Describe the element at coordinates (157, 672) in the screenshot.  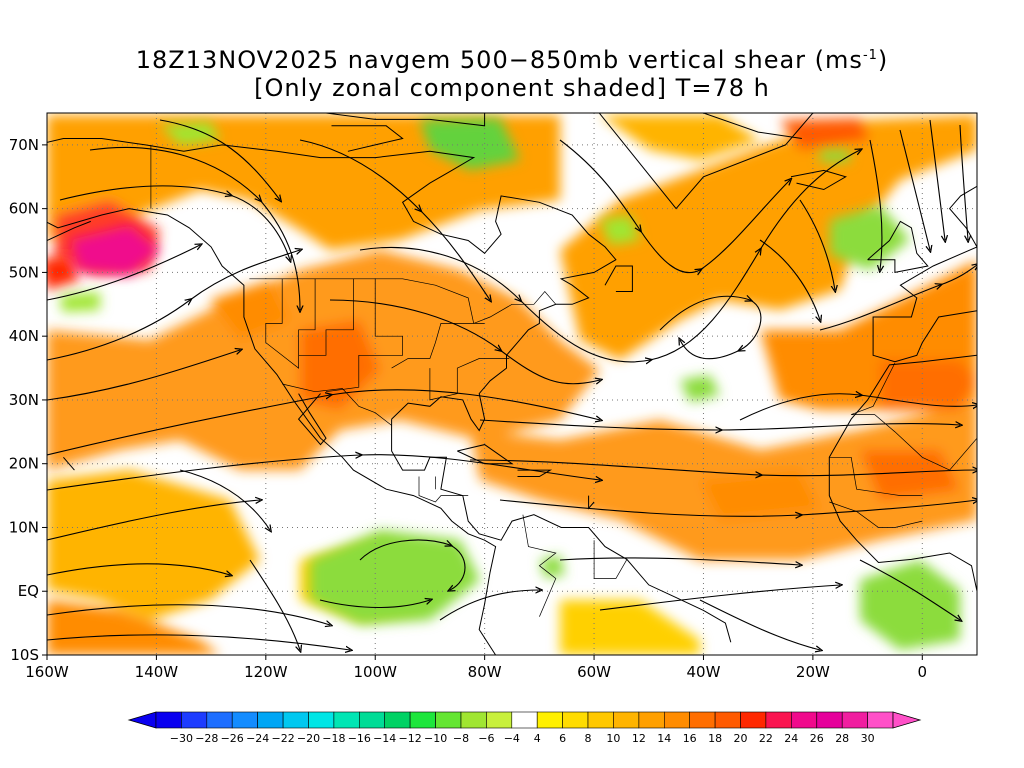
I see `lon-tick-label: 140W` at that location.